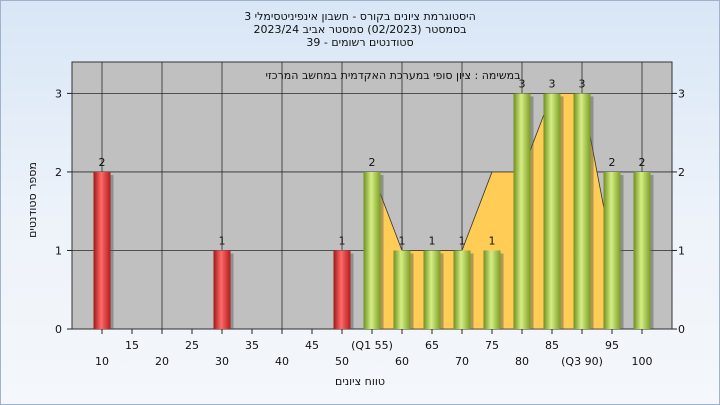 The image size is (720, 405). I want to click on title-line-2: בסמסטר (02/2023) סמסטר אביב 2023/24, so click(360, 29).